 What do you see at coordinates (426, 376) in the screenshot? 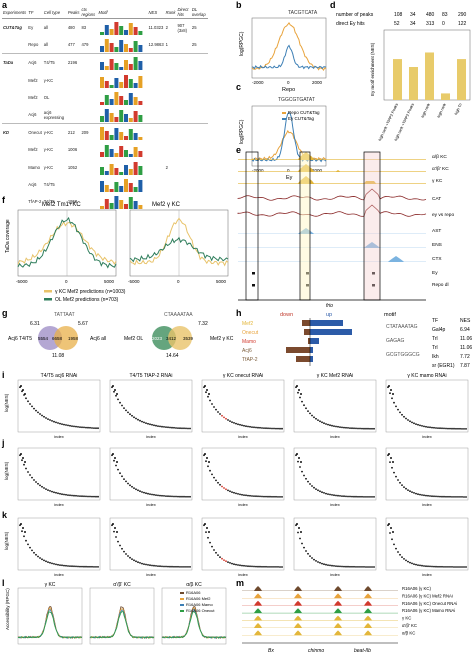
I see `ijk-title: γ KC mamo RNAi` at bounding box center [426, 376].